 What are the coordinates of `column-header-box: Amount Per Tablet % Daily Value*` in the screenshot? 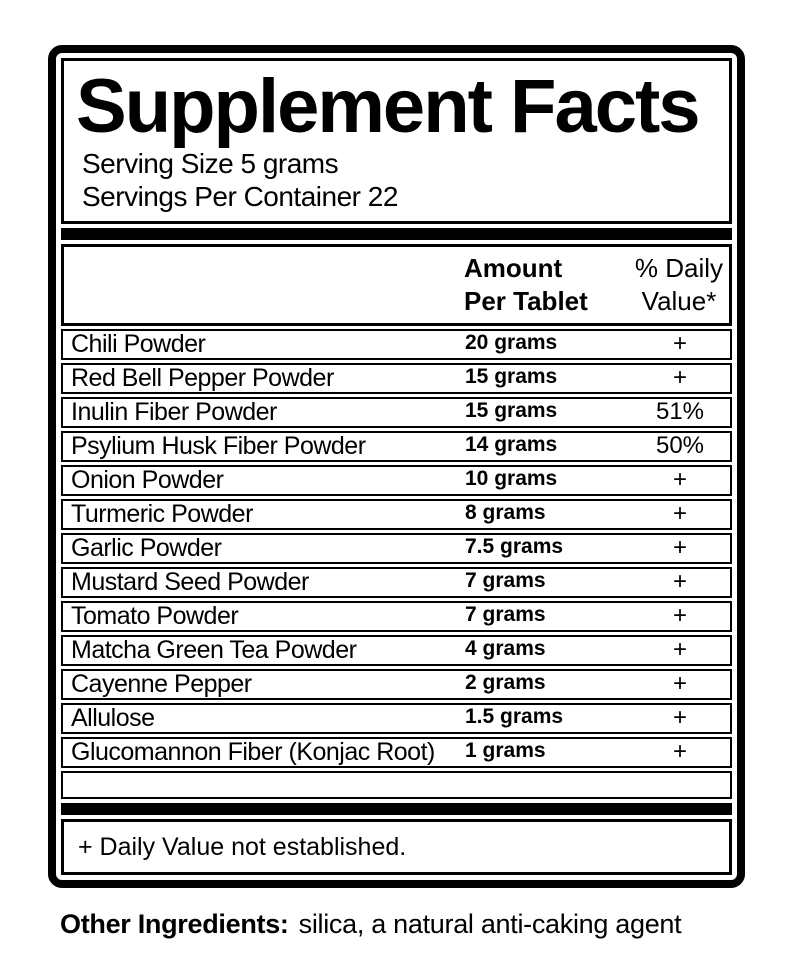 It's located at (396, 285).